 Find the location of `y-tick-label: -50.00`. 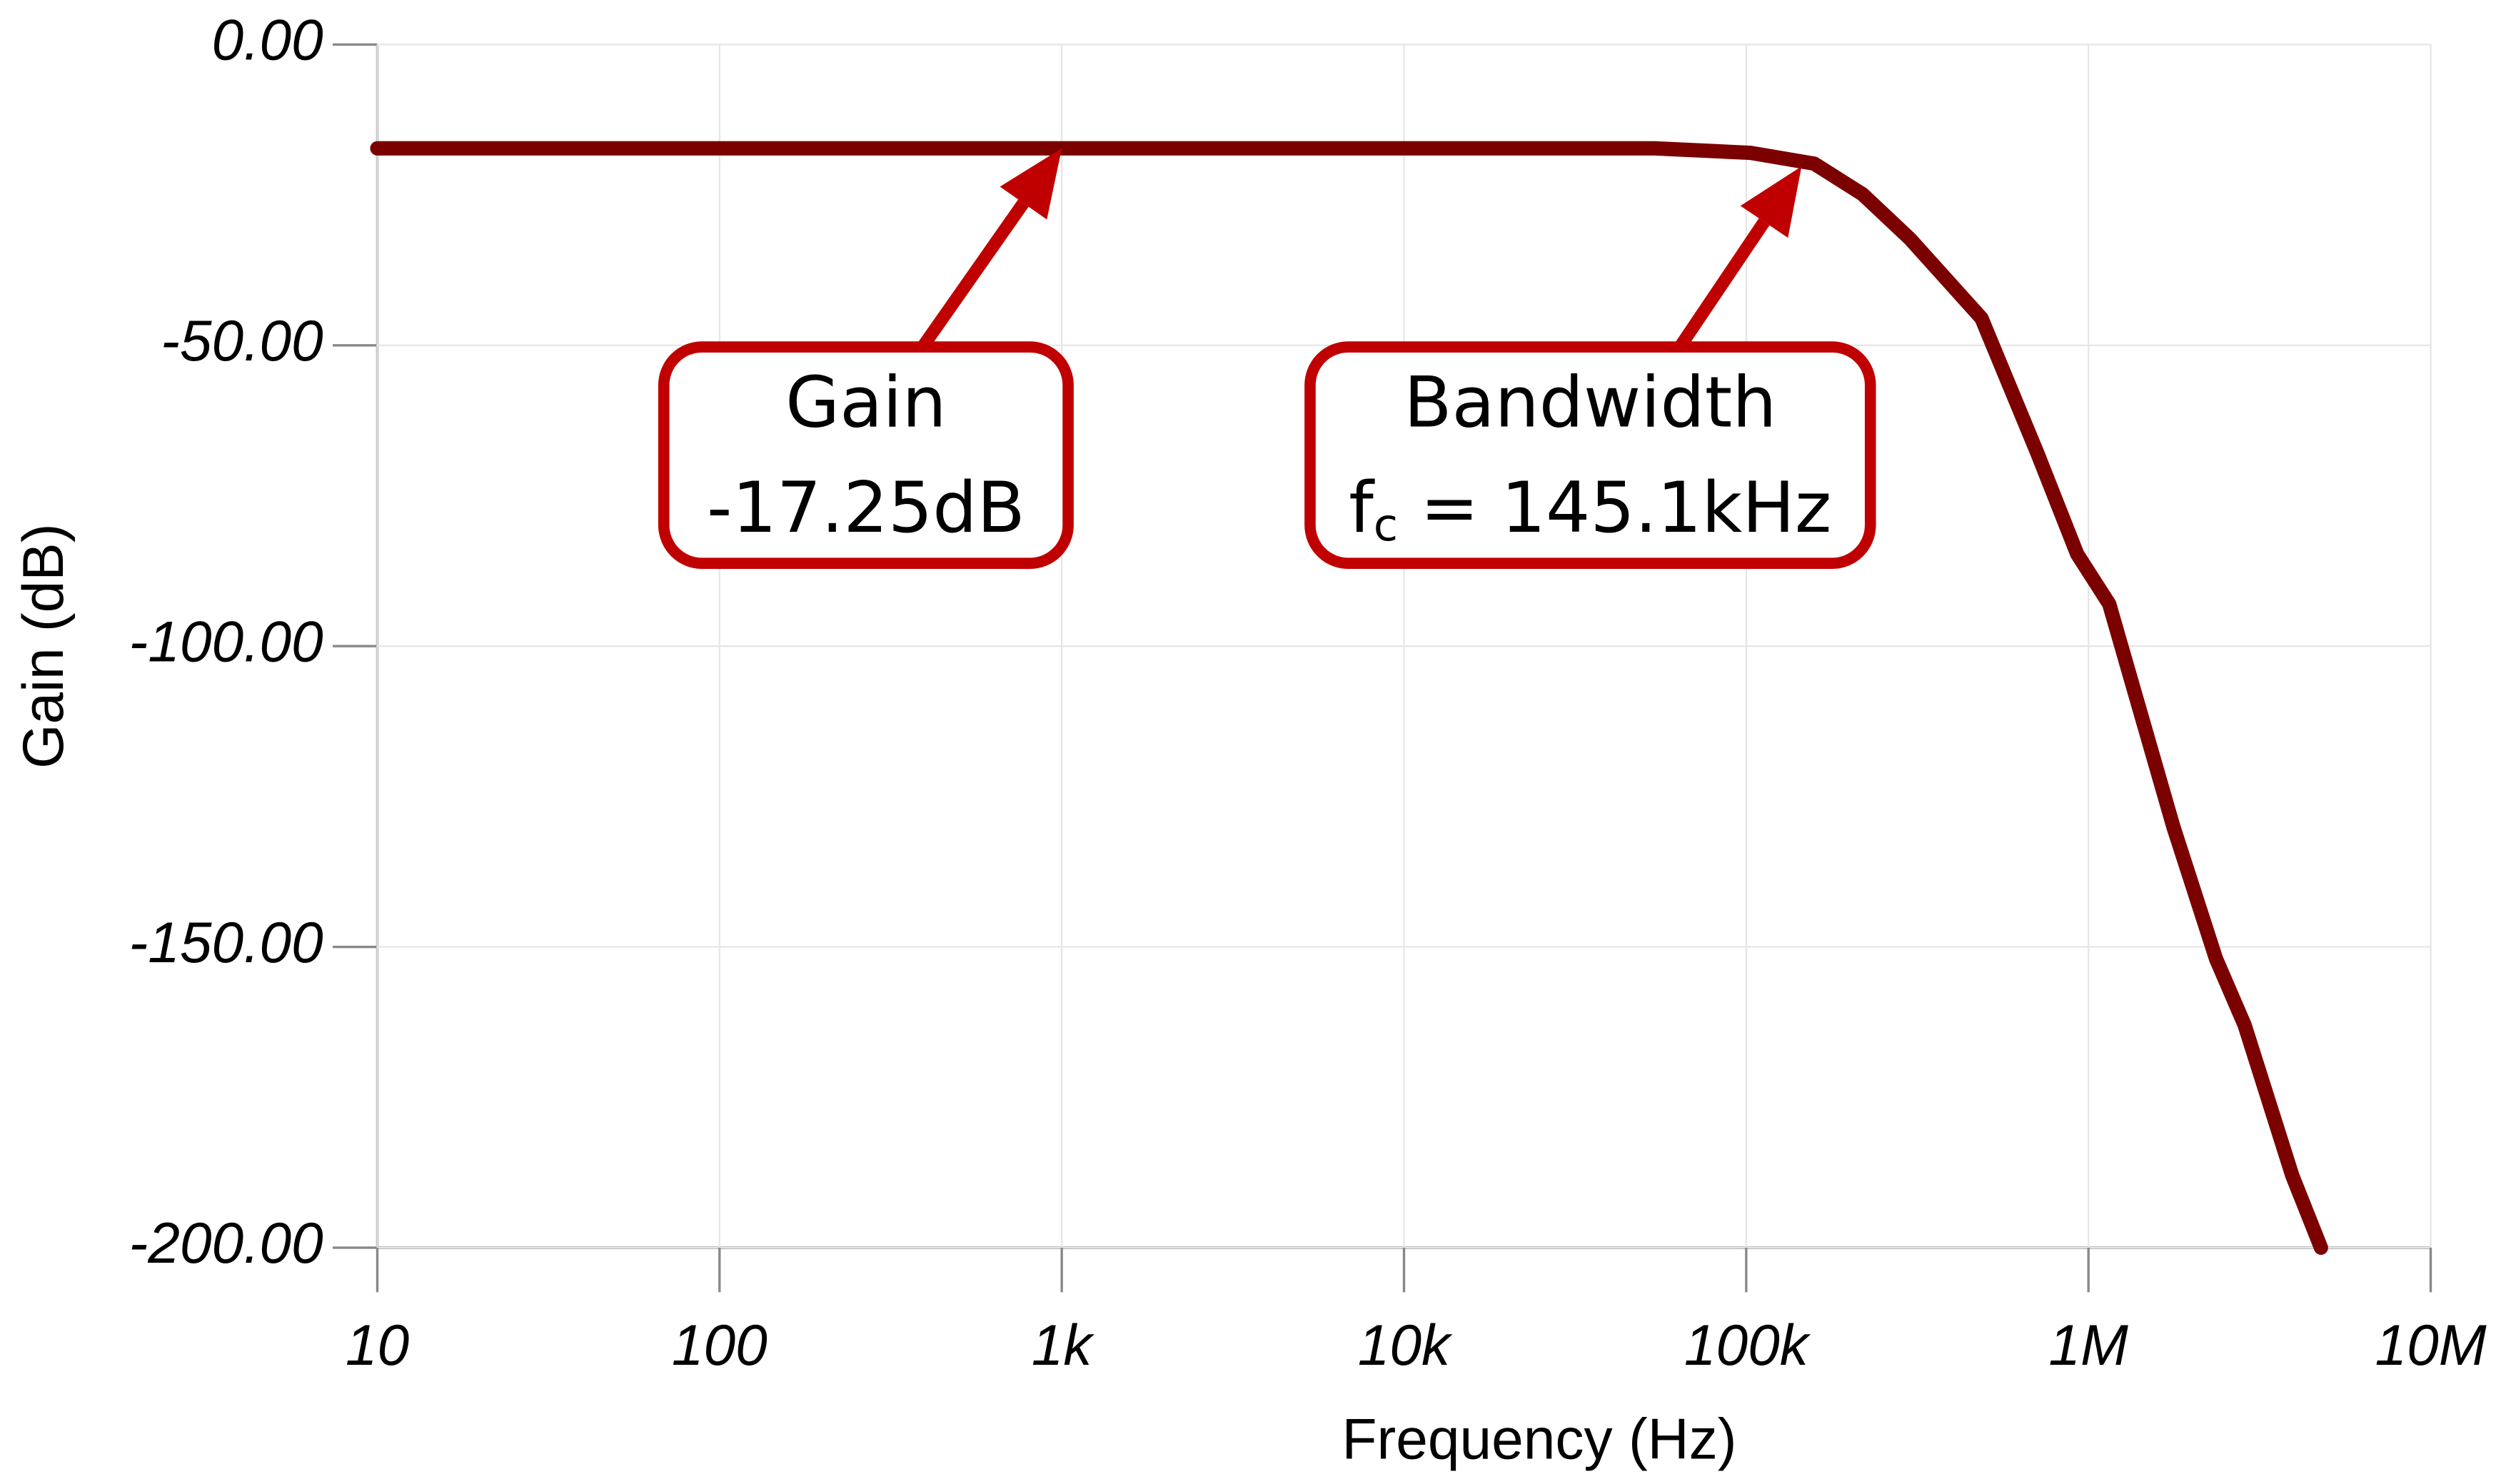

y-tick-label: -50.00 is located at coordinates (242, 341).